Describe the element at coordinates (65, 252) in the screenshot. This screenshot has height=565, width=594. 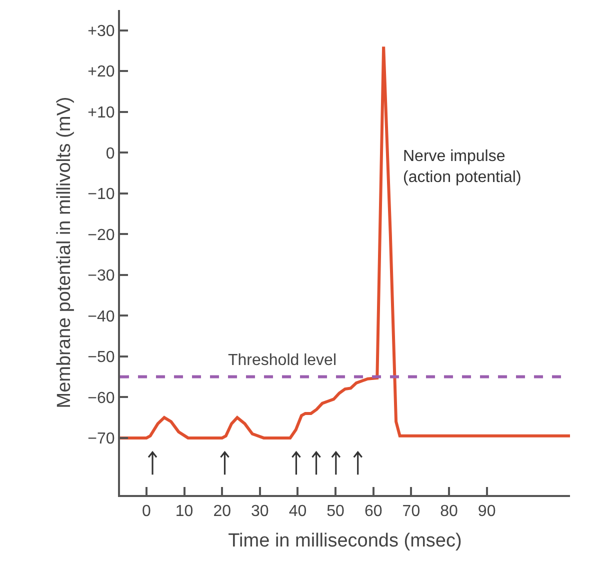
I see `y-axis-title: Membrane potential in millivolts (mV)` at that location.